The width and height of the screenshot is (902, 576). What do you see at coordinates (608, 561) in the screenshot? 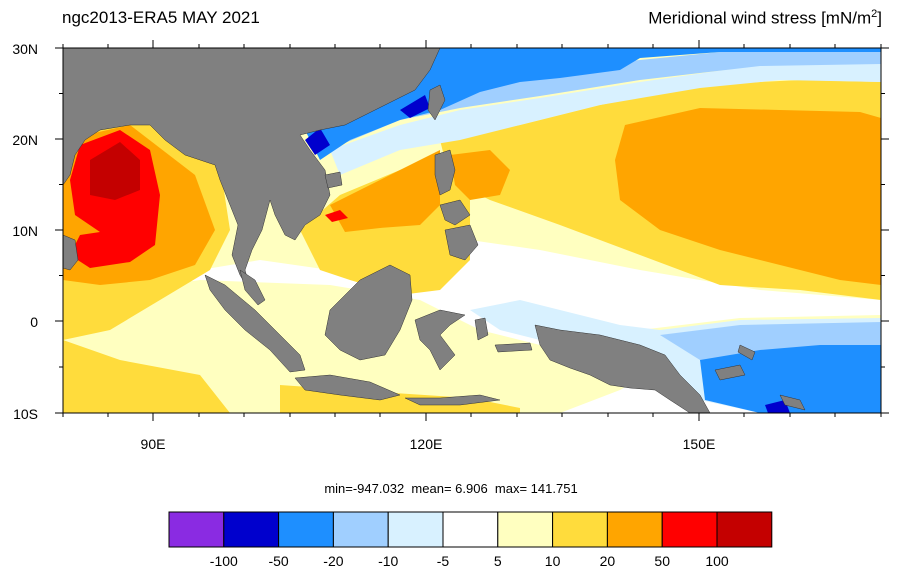
I see `colorbar-tick-label: 20` at bounding box center [608, 561].